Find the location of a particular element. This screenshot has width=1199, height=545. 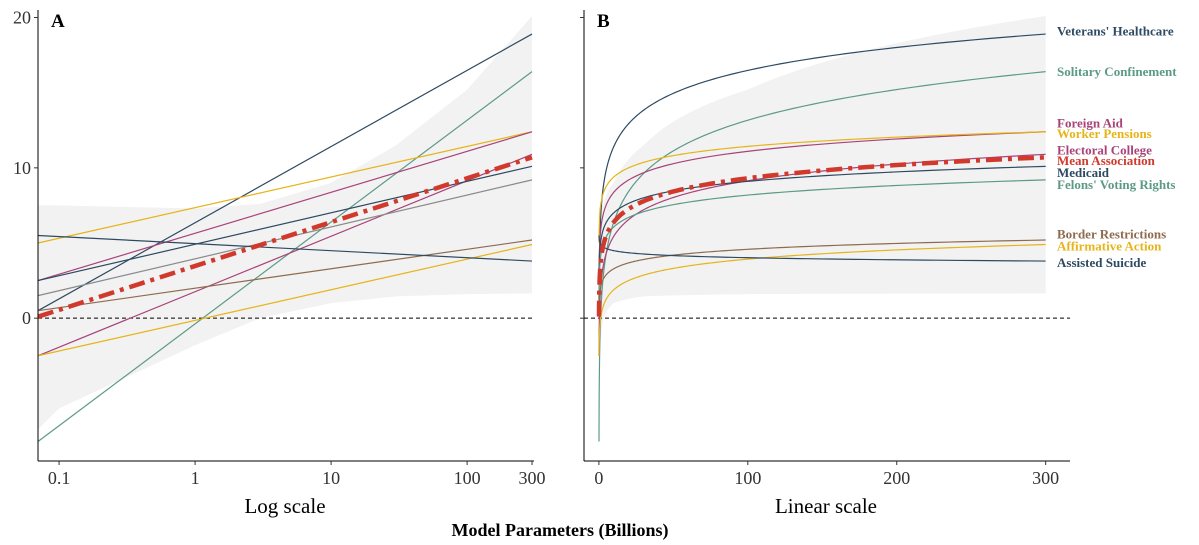

series-label-solitary-confinement: Solitary Confinement is located at coordinates (1117, 71).